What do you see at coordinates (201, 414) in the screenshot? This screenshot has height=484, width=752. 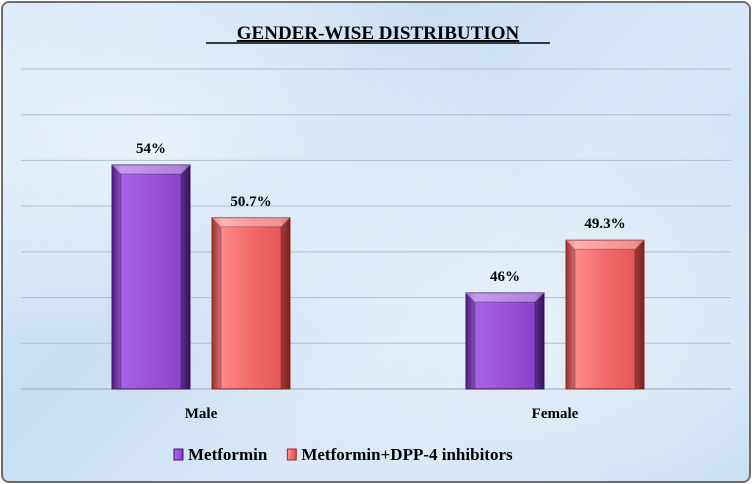 I see `category-label-male: Male` at bounding box center [201, 414].